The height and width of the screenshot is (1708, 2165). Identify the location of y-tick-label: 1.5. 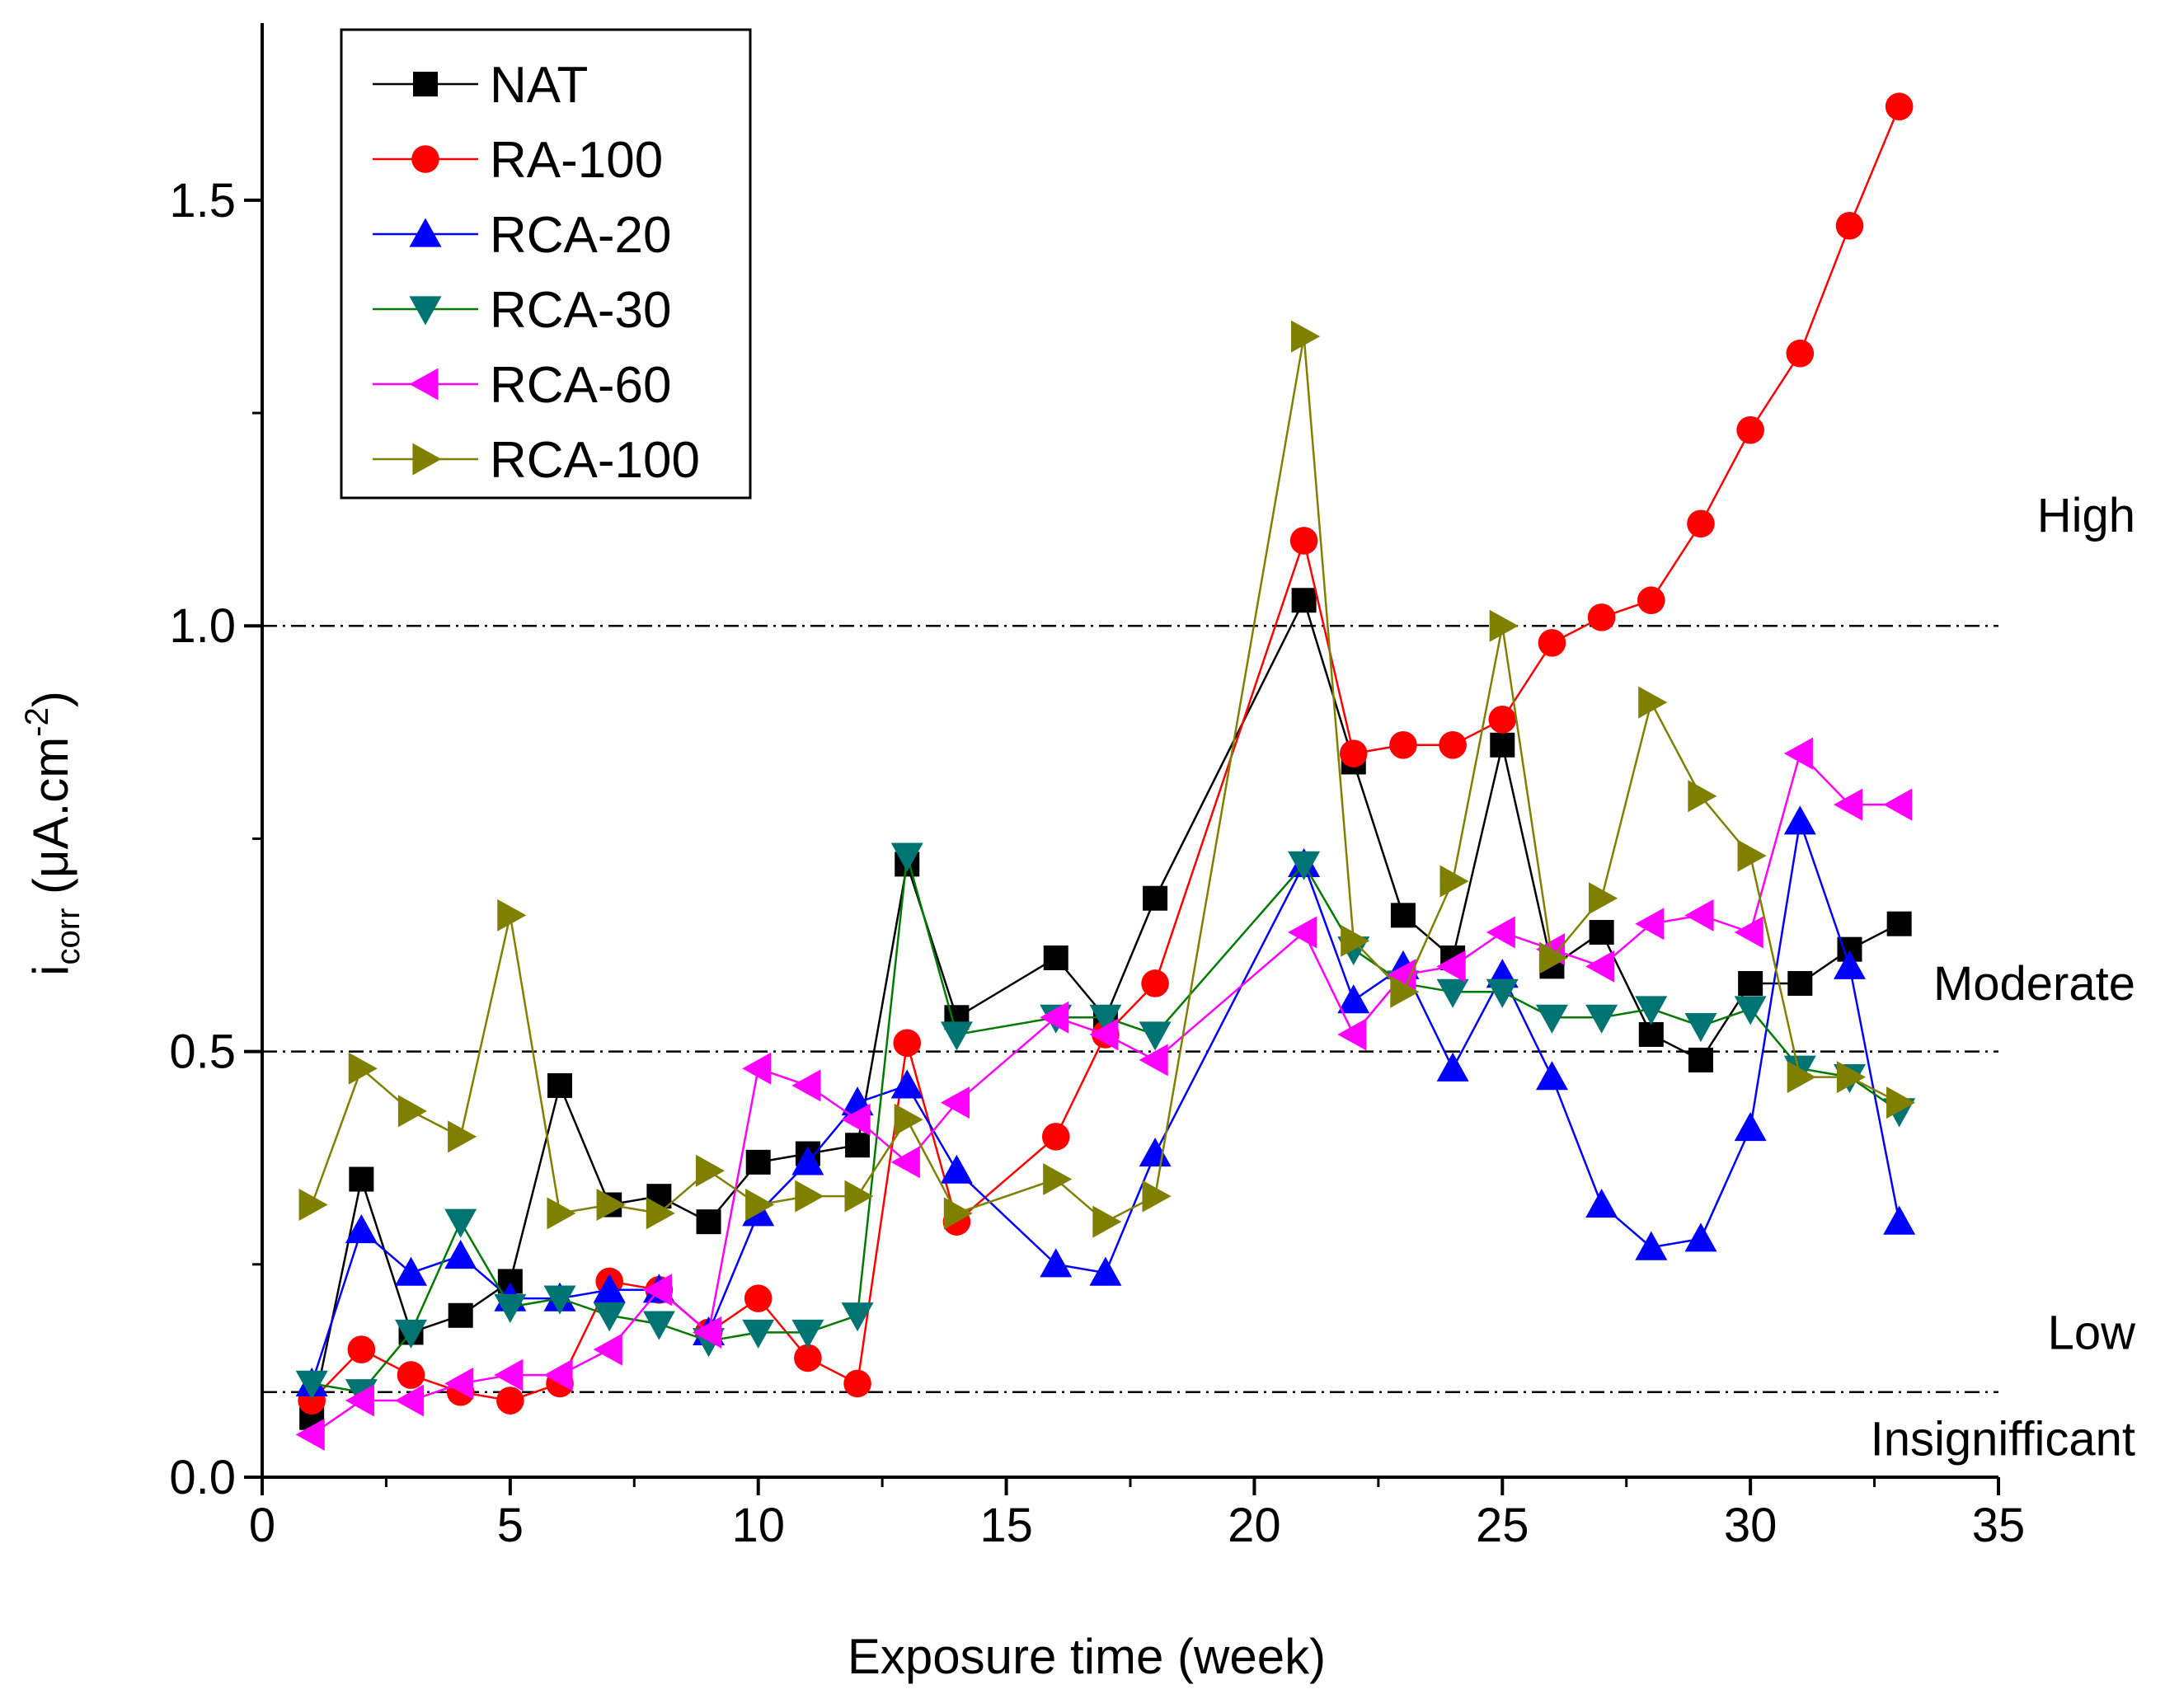
(202, 201).